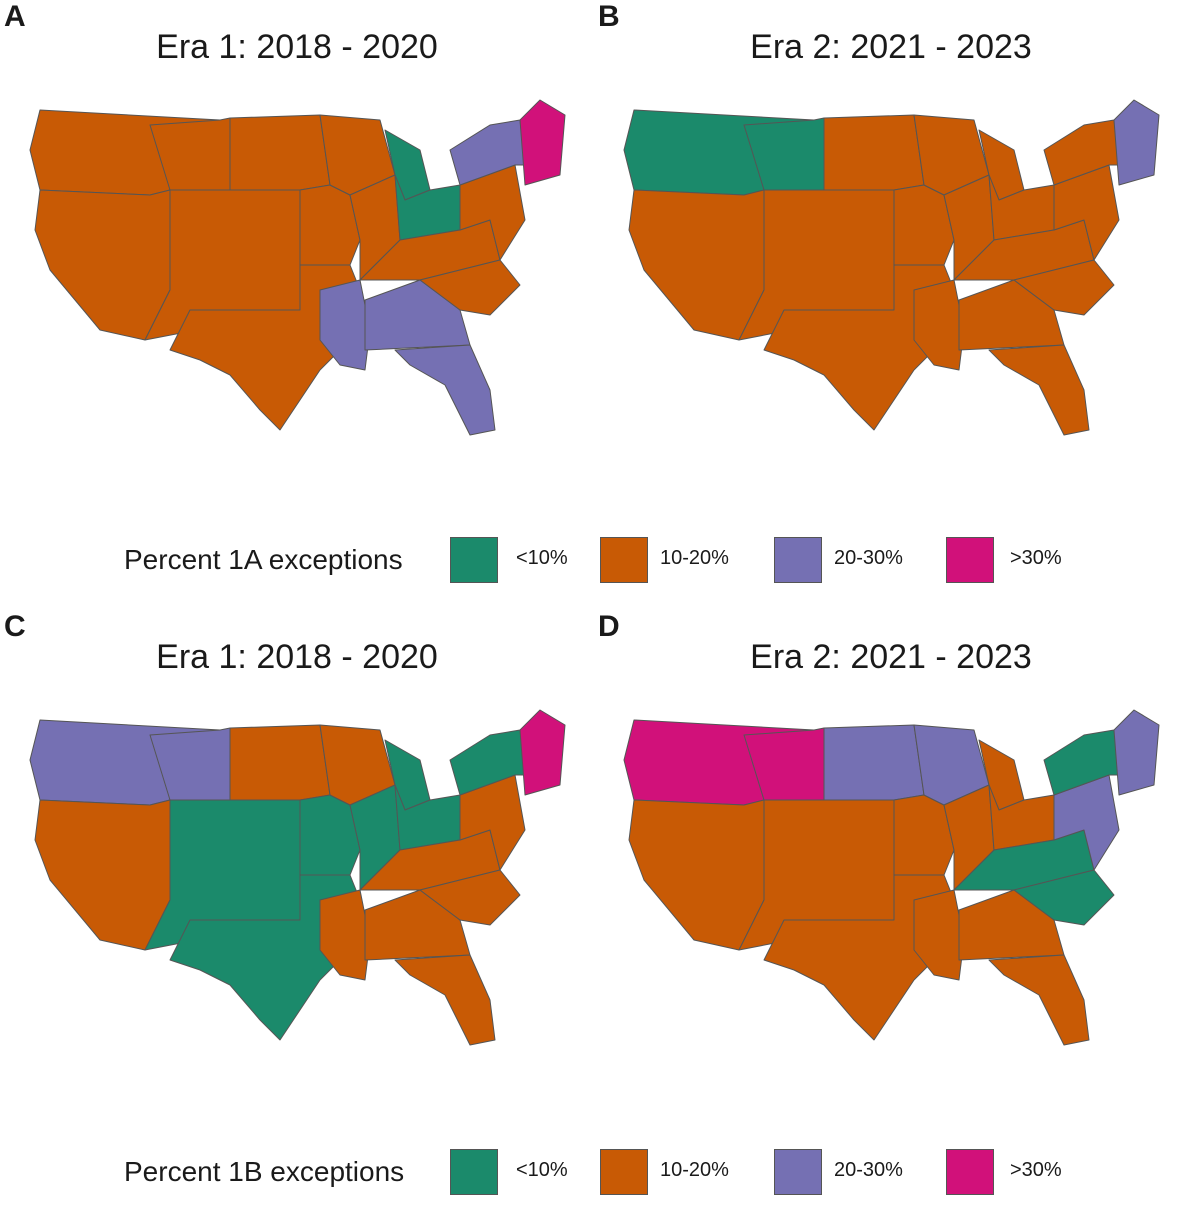 Image resolution: width=1188 pixels, height=1206 pixels. What do you see at coordinates (15, 16) in the screenshot?
I see `panel-letter: A` at bounding box center [15, 16].